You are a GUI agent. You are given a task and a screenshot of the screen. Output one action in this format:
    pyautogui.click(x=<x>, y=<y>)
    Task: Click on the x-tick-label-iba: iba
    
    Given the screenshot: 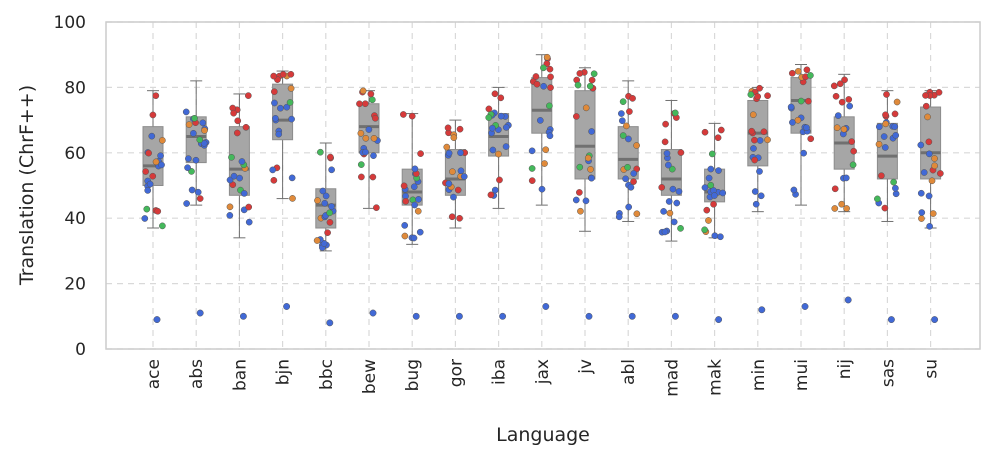 What is the action you would take?
    pyautogui.click(x=500, y=372)
    